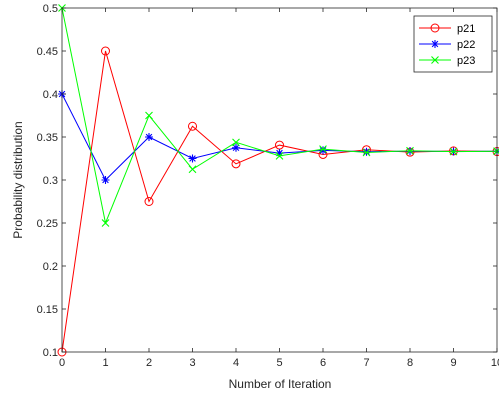 This screenshot has width=499, height=399. Describe the element at coordinates (18, 179) in the screenshot. I see `y-axis-label: Probability distribution` at that location.